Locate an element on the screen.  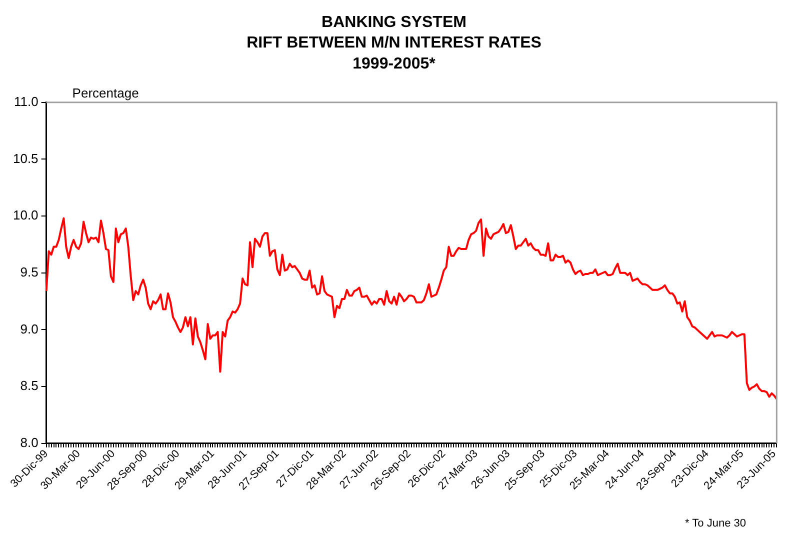
y-tick-label: 8.5 is located at coordinates (29, 386).